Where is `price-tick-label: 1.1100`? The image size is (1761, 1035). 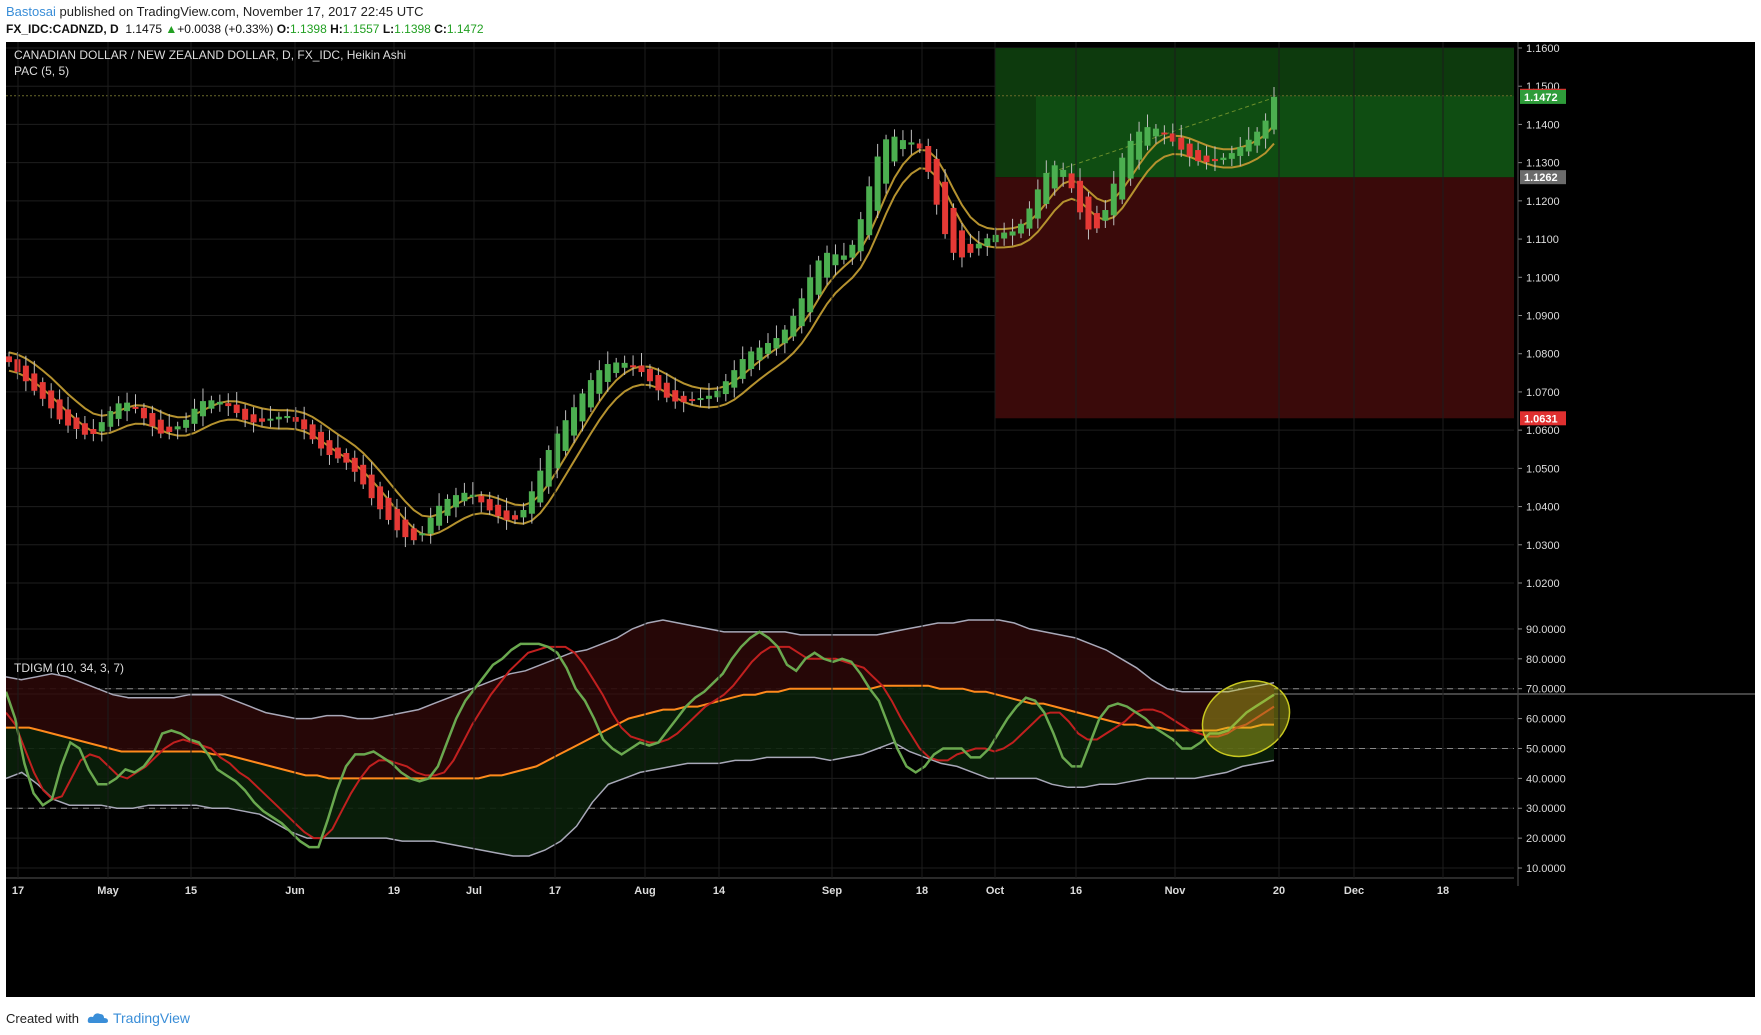
price-tick-label: 1.1100 is located at coordinates (1542, 240).